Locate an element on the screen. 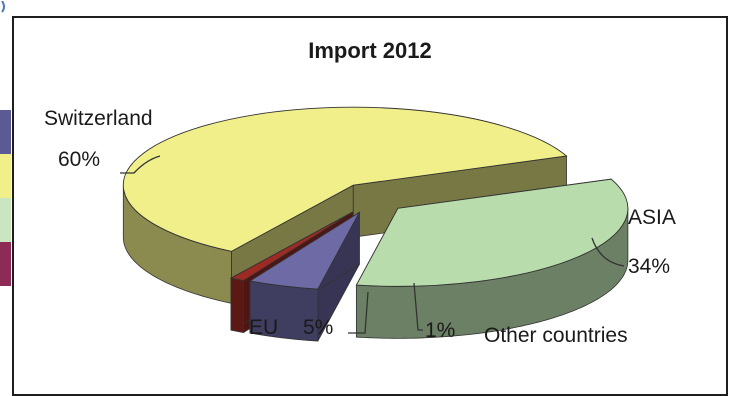  label-other-countries: Other countries is located at coordinates (556, 335).